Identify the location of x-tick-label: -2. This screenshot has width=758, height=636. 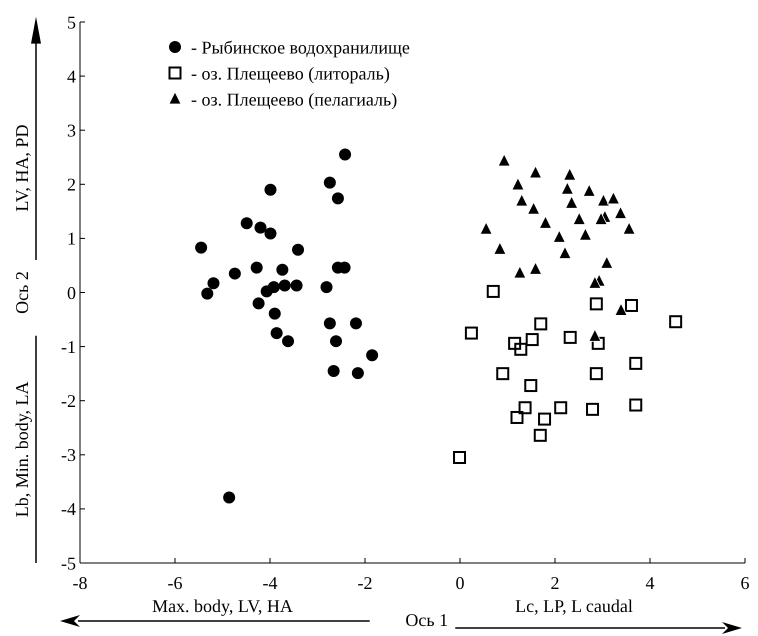
(365, 583).